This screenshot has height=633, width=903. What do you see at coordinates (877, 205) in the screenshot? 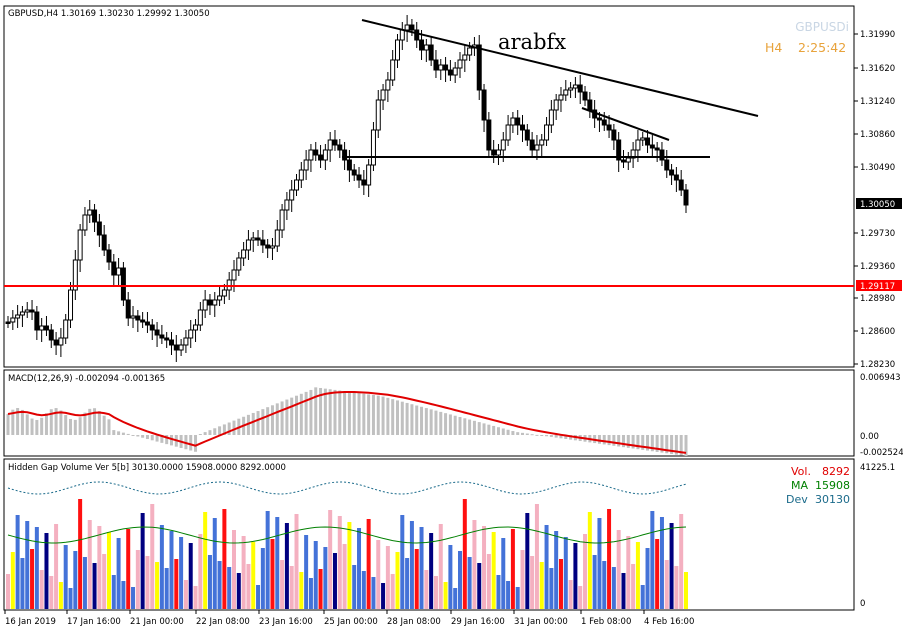
I see `current-price-label: 1.30050` at bounding box center [877, 205].